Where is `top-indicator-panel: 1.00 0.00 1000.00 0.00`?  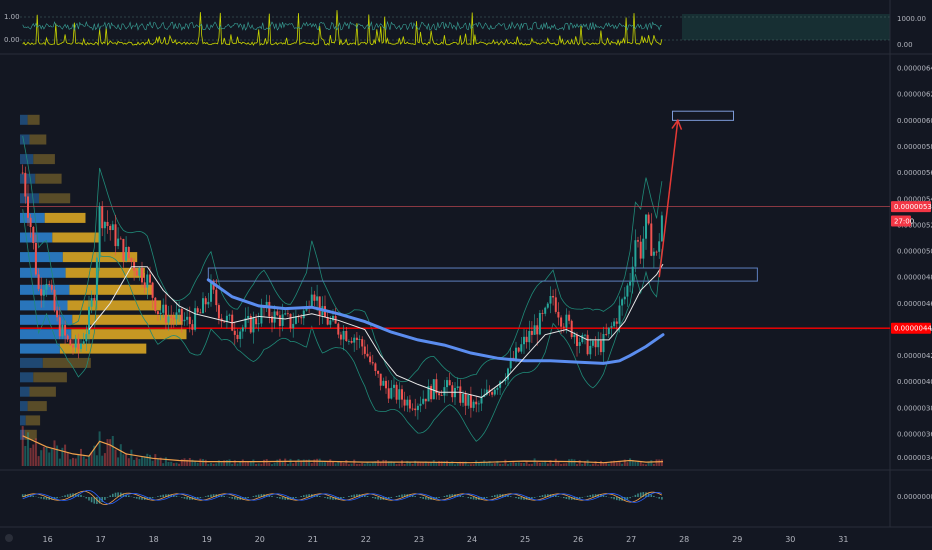 top-indicator-panel: 1.00 0.00 1000.00 0.00 is located at coordinates (465, 29).